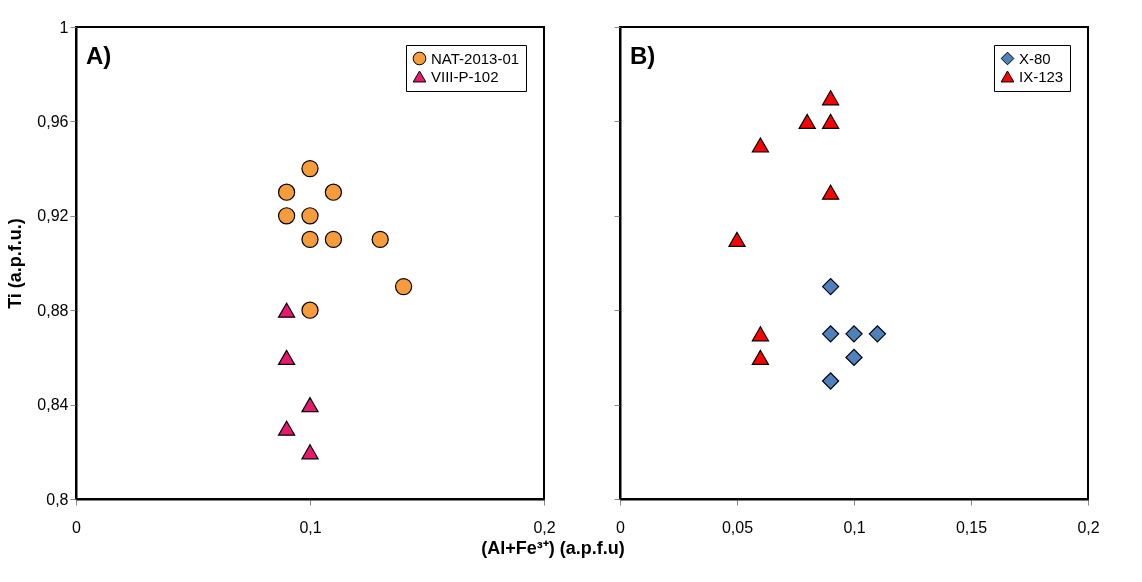  I want to click on x-axis-title: (Al+Fe³⁺) (a.p.f.u), so click(553, 548).